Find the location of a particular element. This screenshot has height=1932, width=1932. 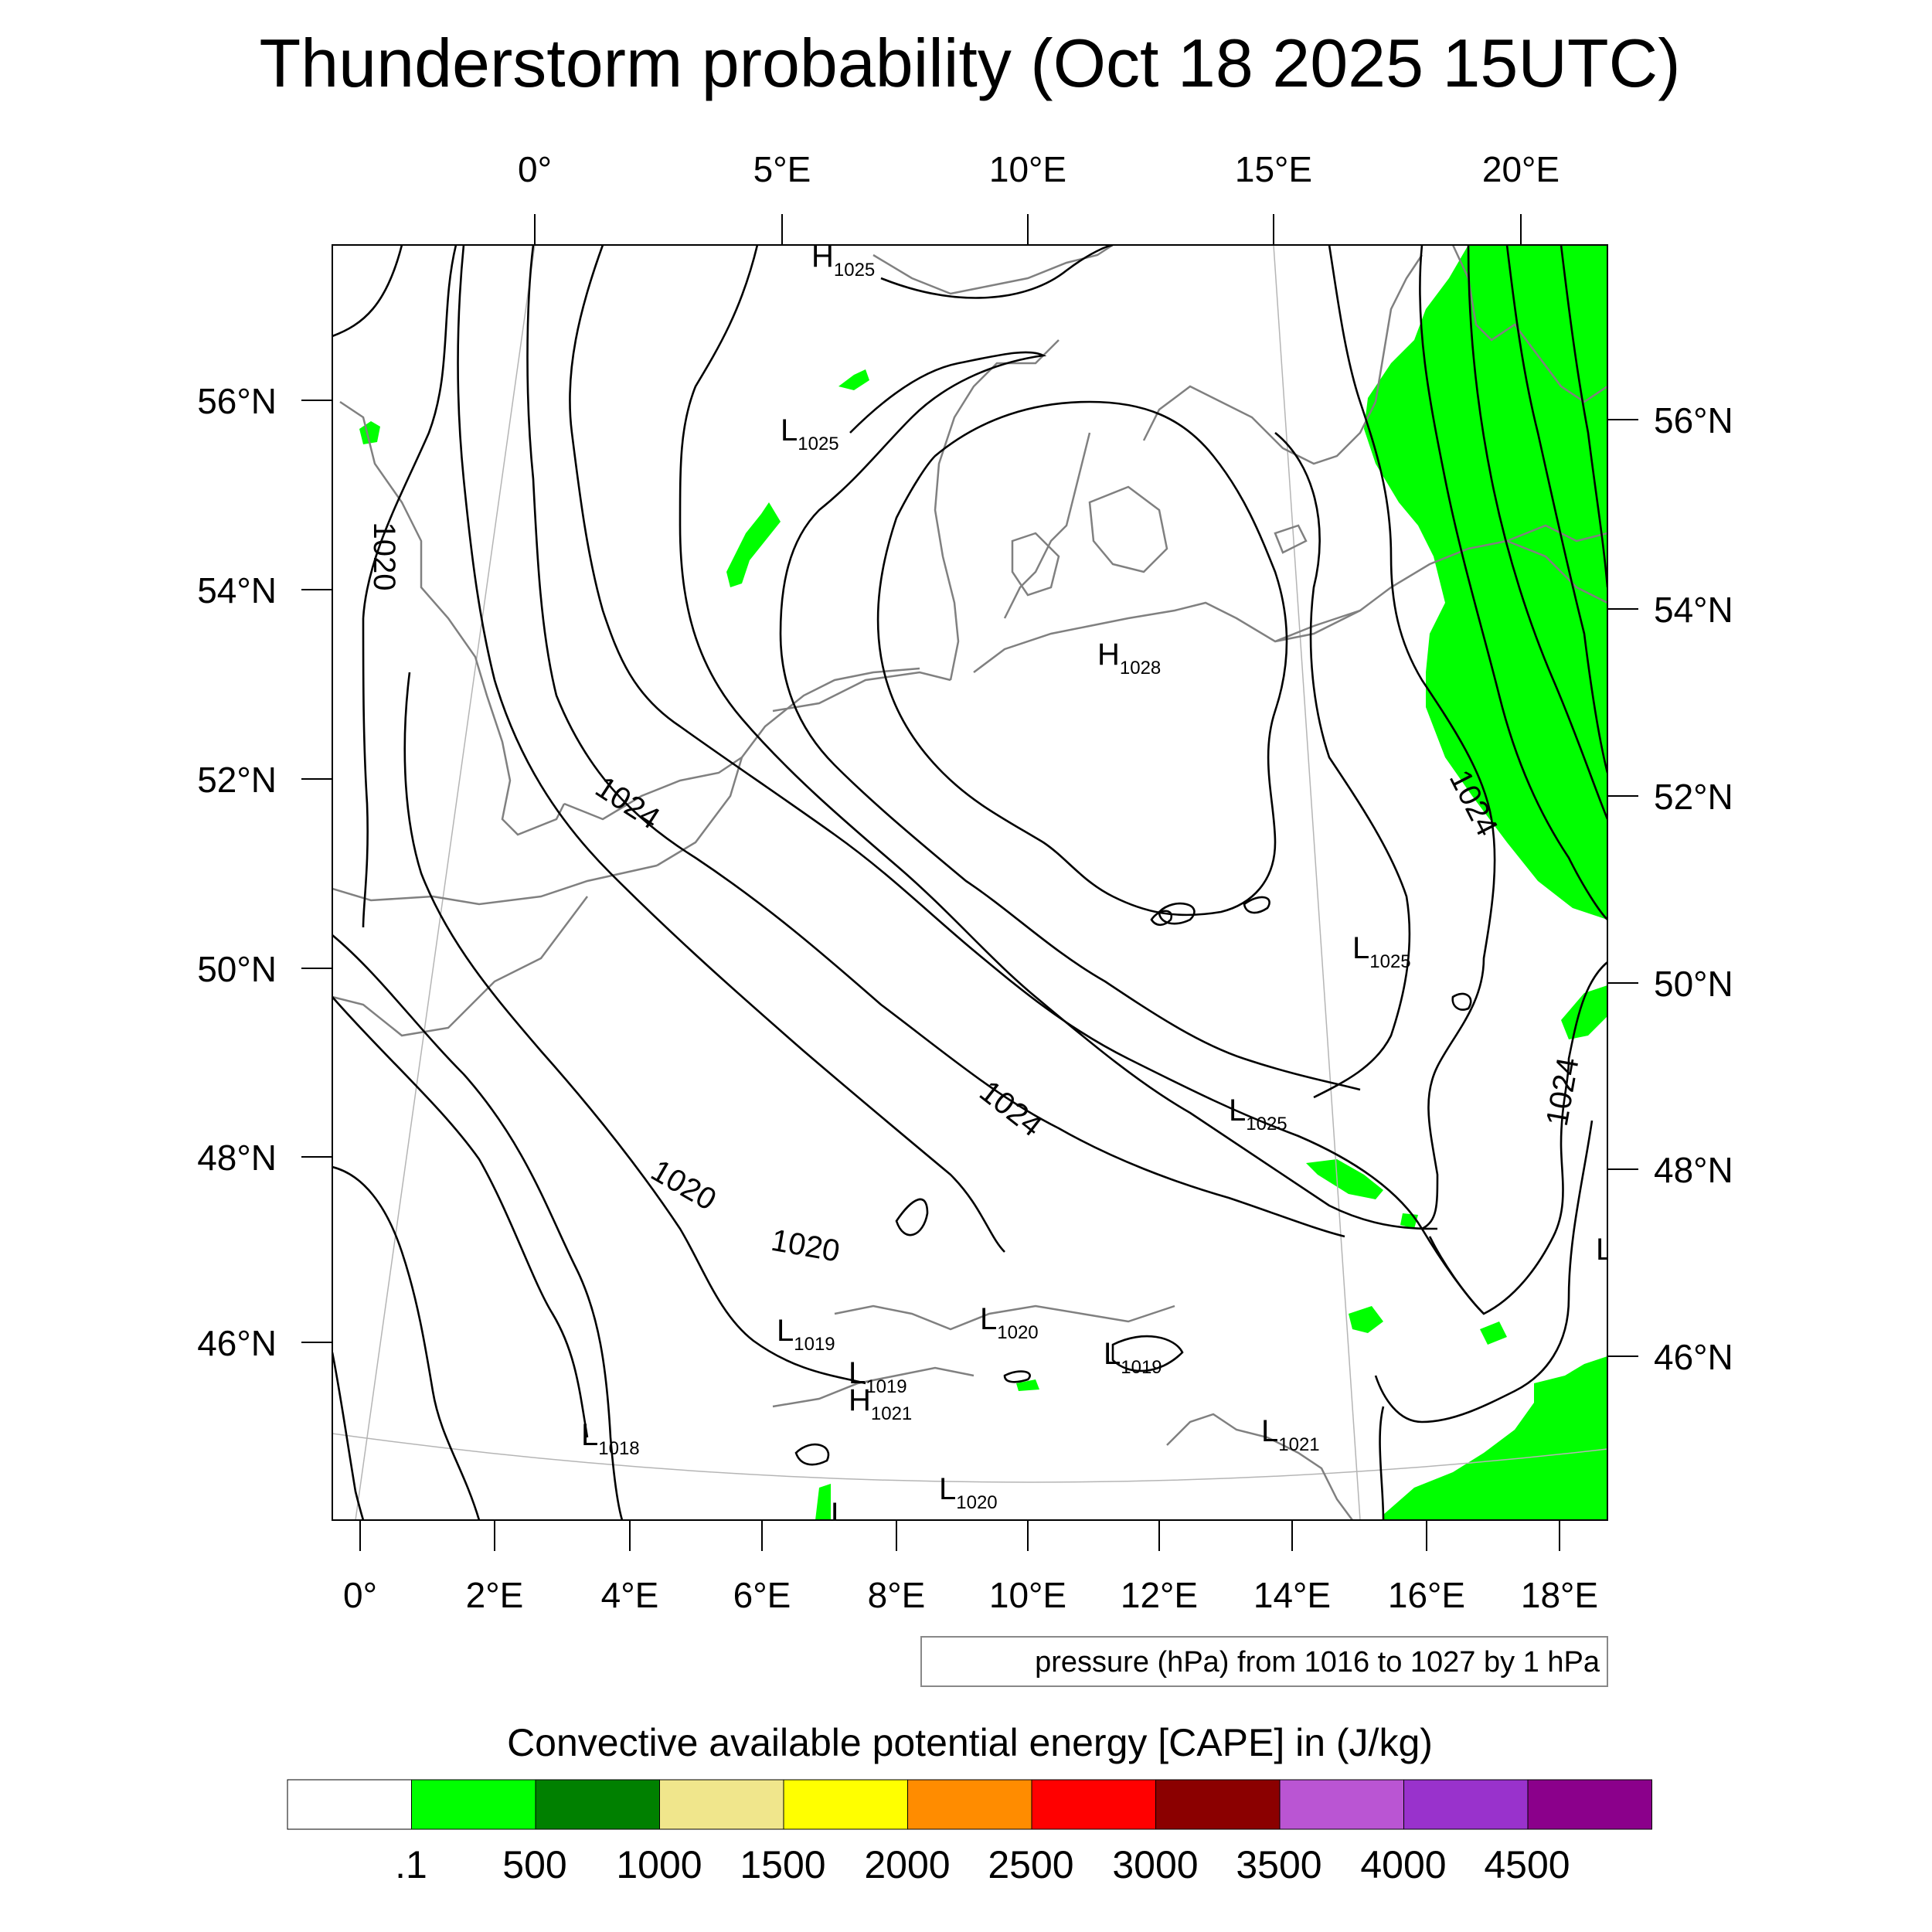

lon-label-bottom: 12°E is located at coordinates (1159, 1595).